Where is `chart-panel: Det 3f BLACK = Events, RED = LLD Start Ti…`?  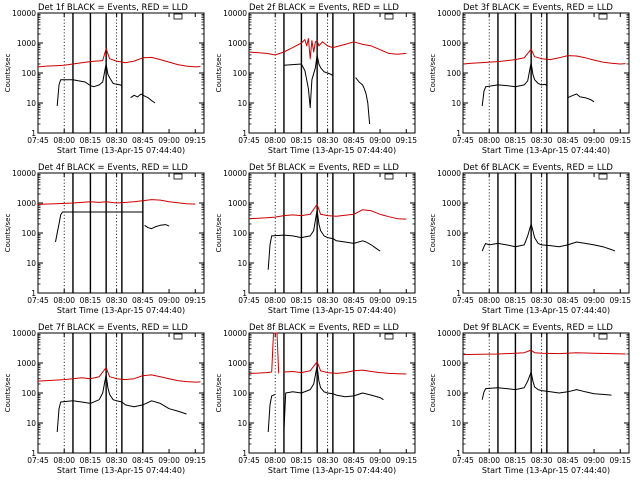
chart-panel: Det 3f BLACK = Events, RED = LLD Start Ti… is located at coordinates (530, 79).